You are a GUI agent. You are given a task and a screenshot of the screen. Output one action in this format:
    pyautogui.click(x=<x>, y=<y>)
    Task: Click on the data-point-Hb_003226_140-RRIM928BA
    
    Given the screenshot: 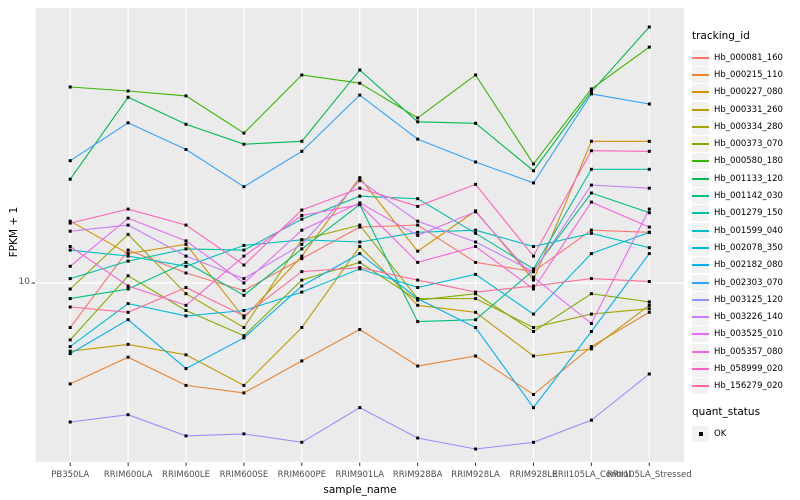 What is the action you would take?
    pyautogui.click(x=418, y=221)
    